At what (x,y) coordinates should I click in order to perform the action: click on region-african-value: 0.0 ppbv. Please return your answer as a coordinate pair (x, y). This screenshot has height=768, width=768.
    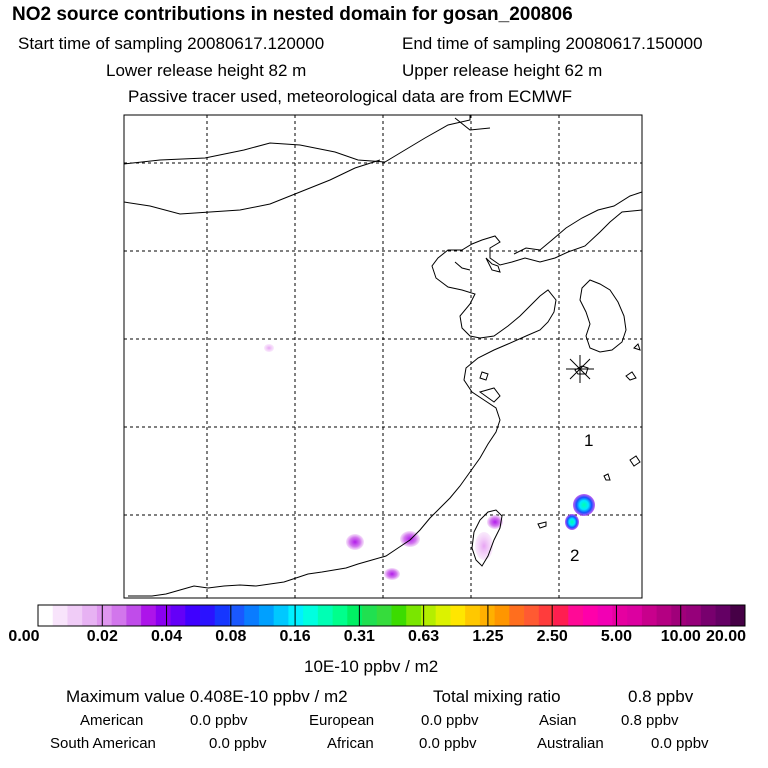
    Looking at the image, I should click on (448, 743).